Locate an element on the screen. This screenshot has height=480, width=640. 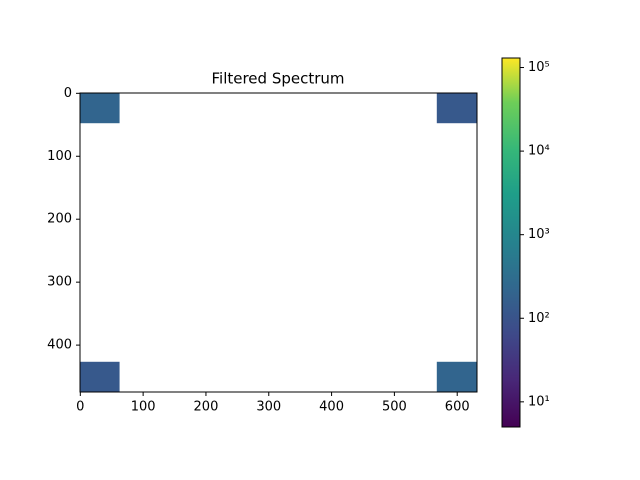
y-tick-label: 300 is located at coordinates (59, 282).